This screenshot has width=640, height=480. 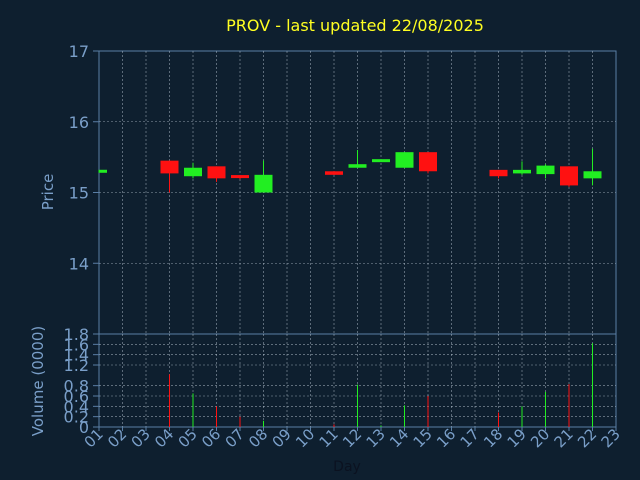 I want to click on volume-y-tick-label: 1.8, so click(x=76, y=334).